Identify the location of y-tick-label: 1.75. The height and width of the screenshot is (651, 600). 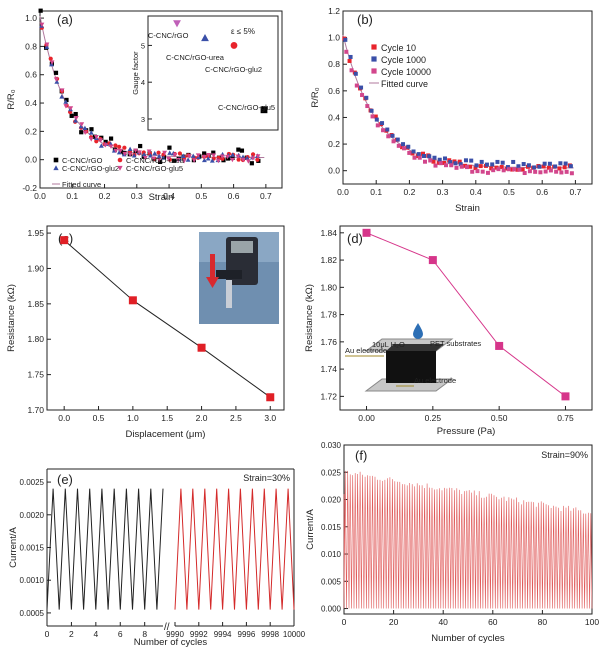
(35, 375).